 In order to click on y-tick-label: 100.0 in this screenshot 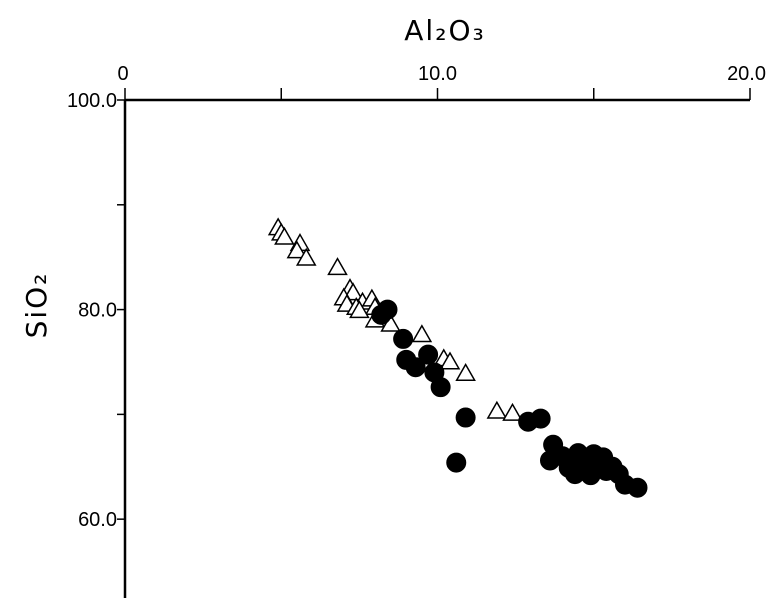, I will do `click(92, 101)`.